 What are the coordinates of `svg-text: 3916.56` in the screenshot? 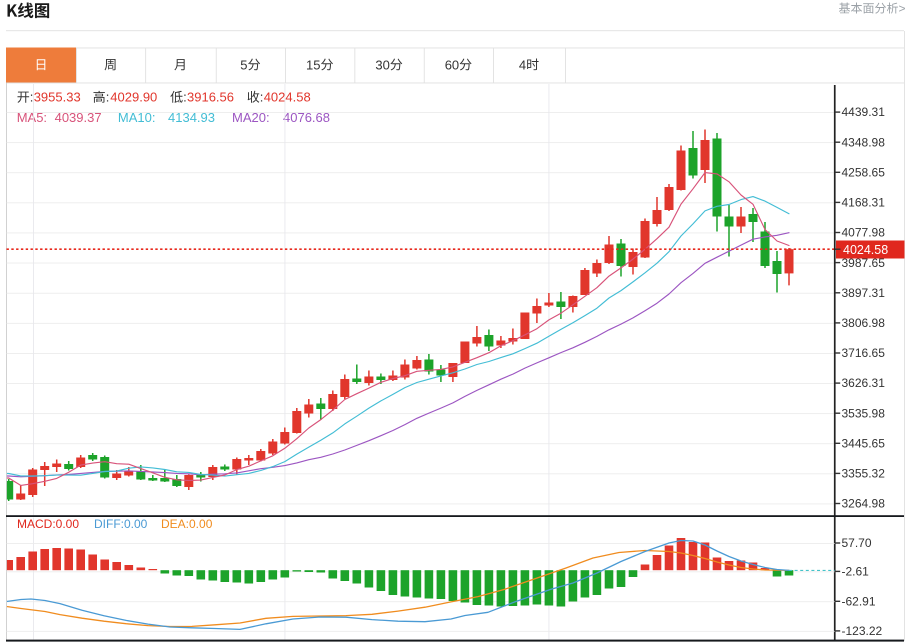 It's located at (210, 97).